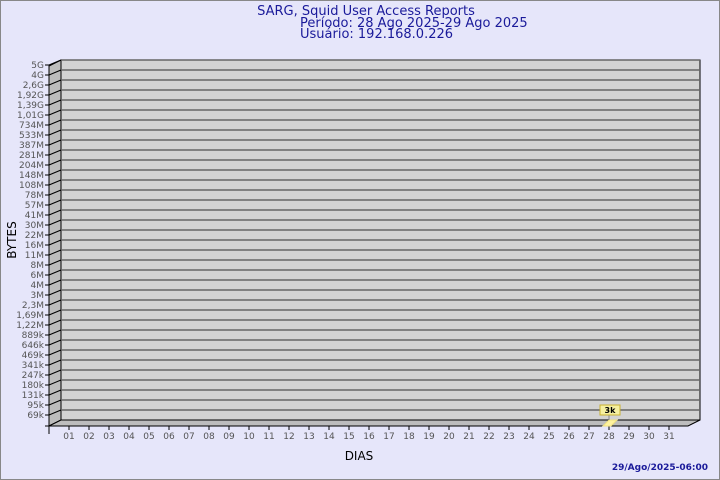  Describe the element at coordinates (31, 156) in the screenshot. I see `y-tick-label: 281M` at that location.